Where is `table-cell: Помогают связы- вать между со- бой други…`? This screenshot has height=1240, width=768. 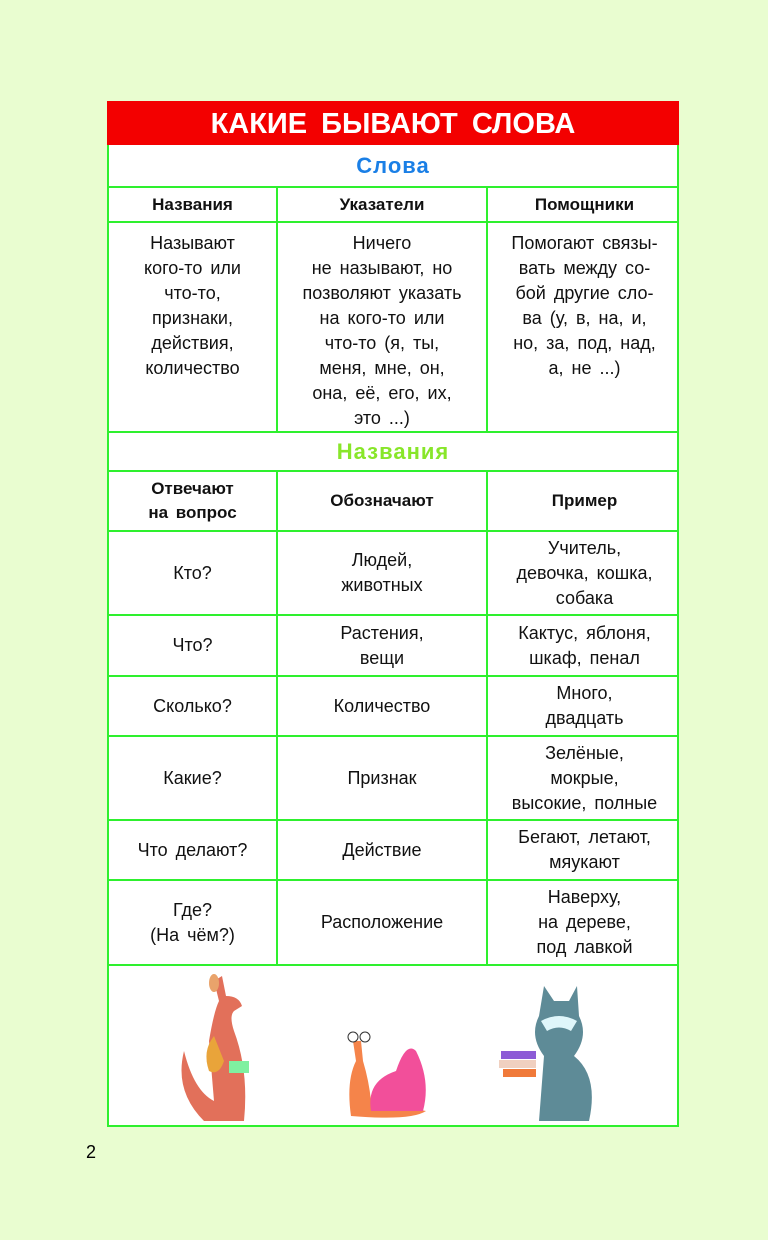 table-cell: Помогают связы- вать между со- бой други… is located at coordinates (583, 327).